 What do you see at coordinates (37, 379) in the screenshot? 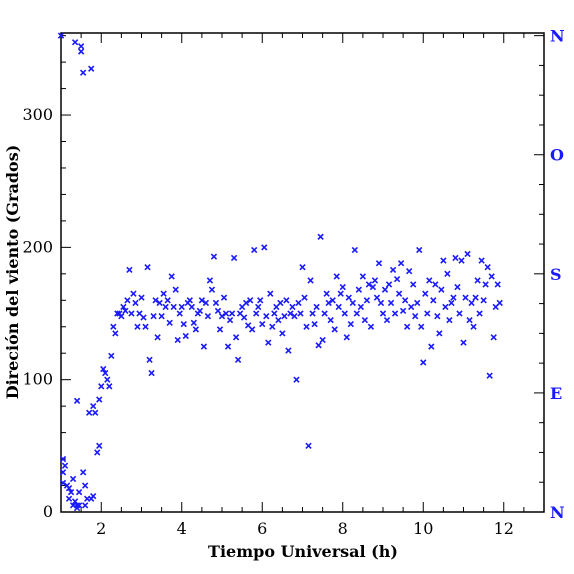
I see `y-tick-label: 100` at bounding box center [37, 379].